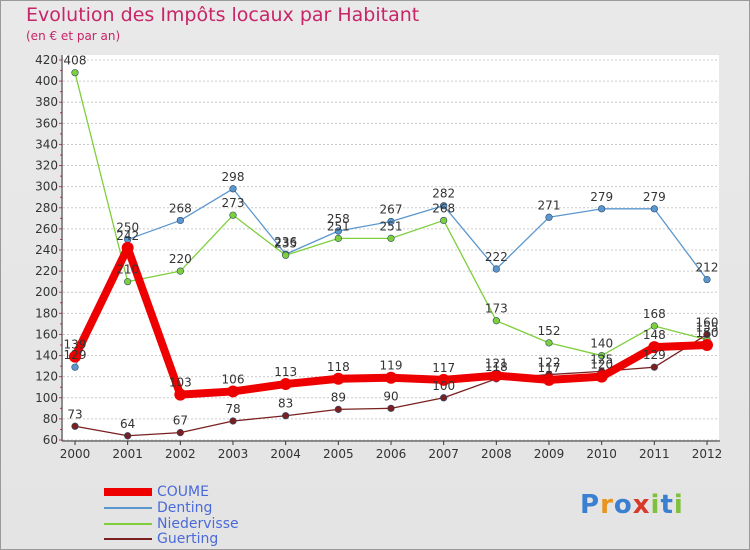 This screenshot has width=750, height=550. I want to click on y-tick-label: 200, so click(46, 292).